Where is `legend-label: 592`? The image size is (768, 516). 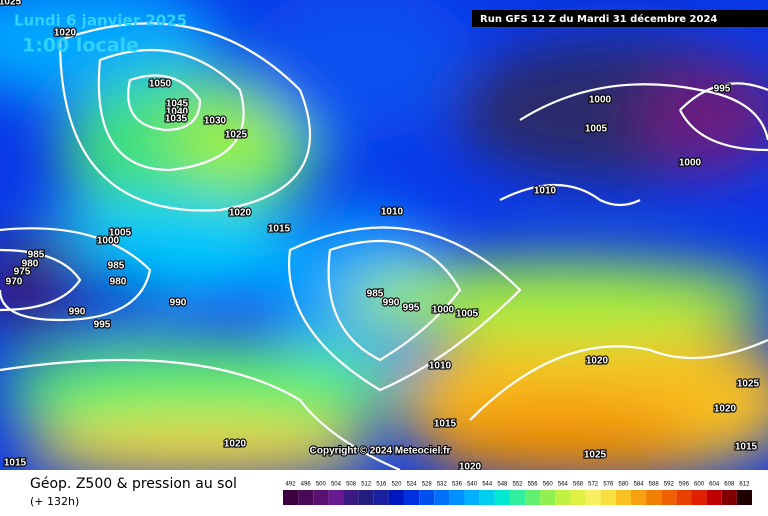
legend-label: 592 is located at coordinates (669, 485).